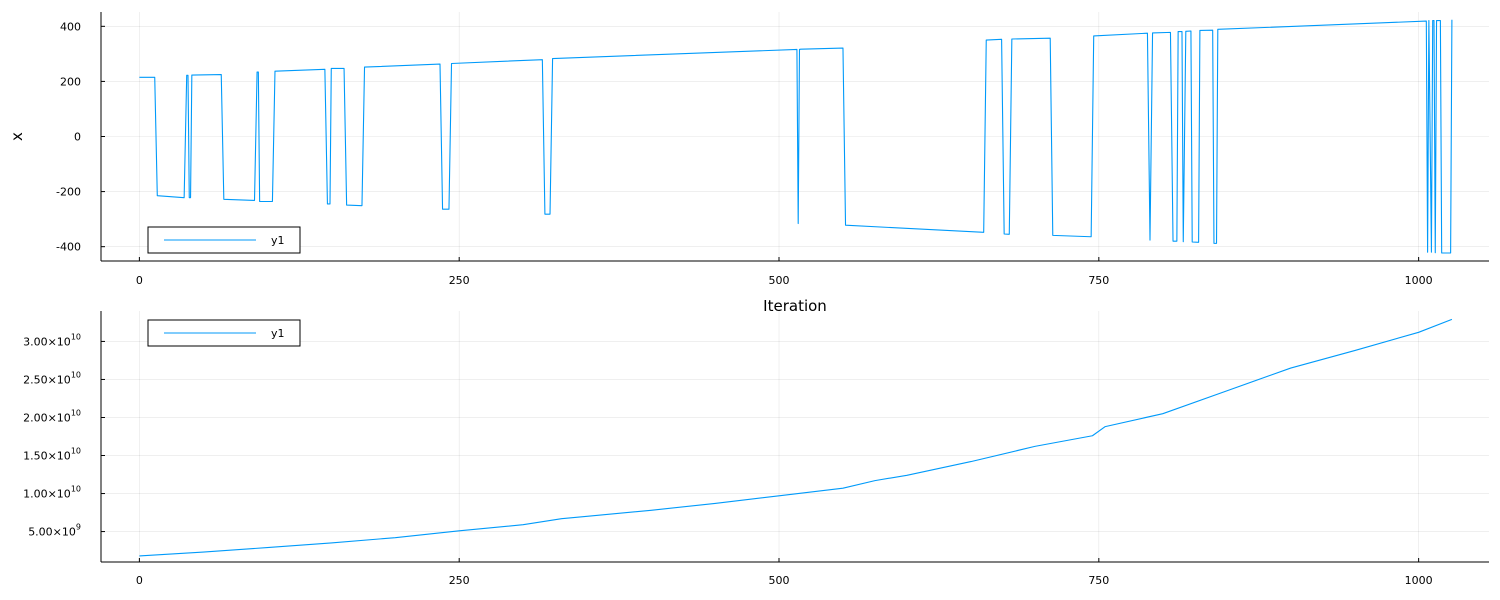 Image resolution: width=1500 pixels, height=600 pixels. I want to click on y-tick-label-base: 1.50×10, so click(47, 456).